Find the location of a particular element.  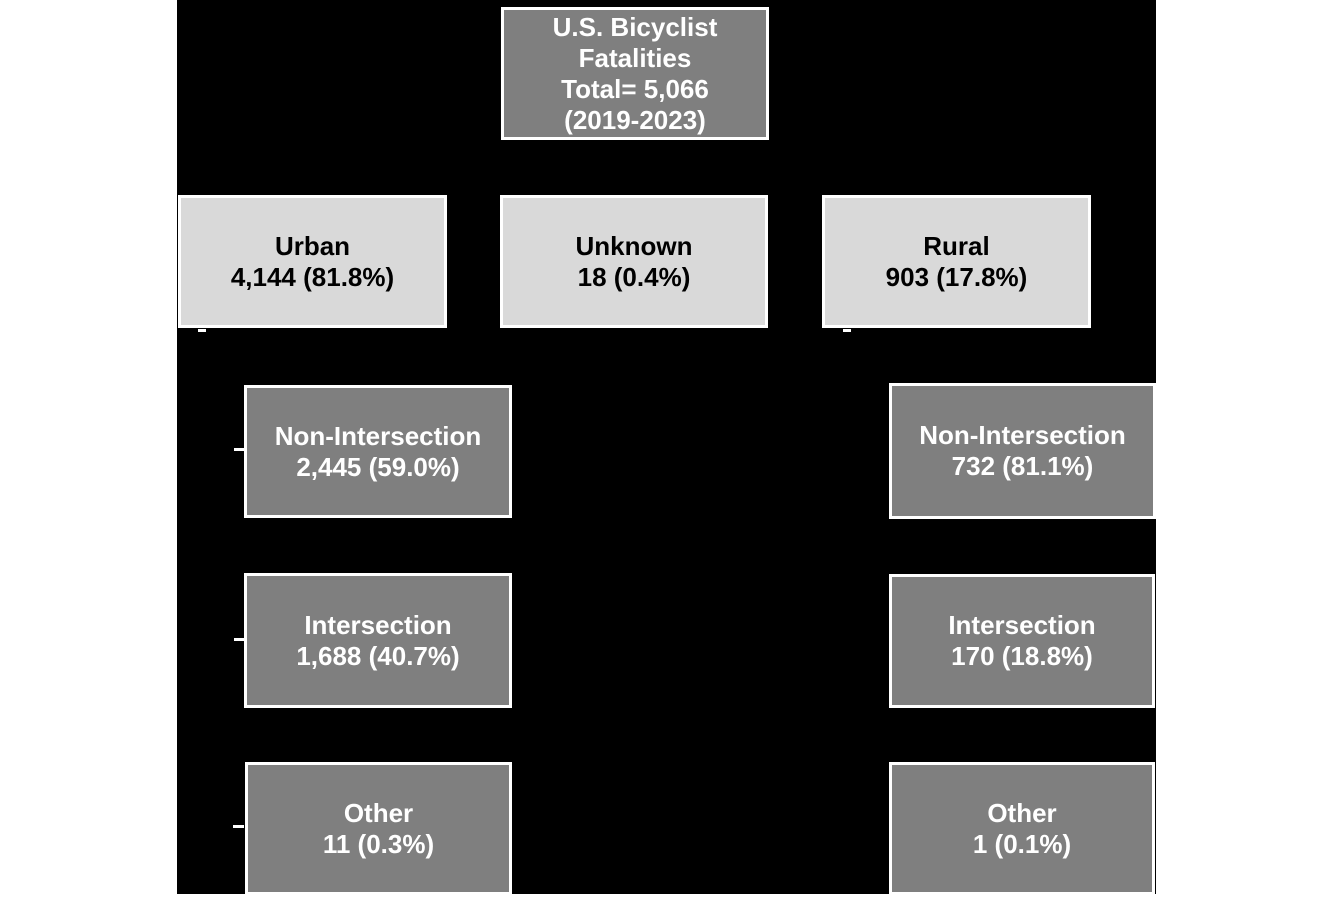

root-line-1: U.S. Bicyclist is located at coordinates (635, 26).